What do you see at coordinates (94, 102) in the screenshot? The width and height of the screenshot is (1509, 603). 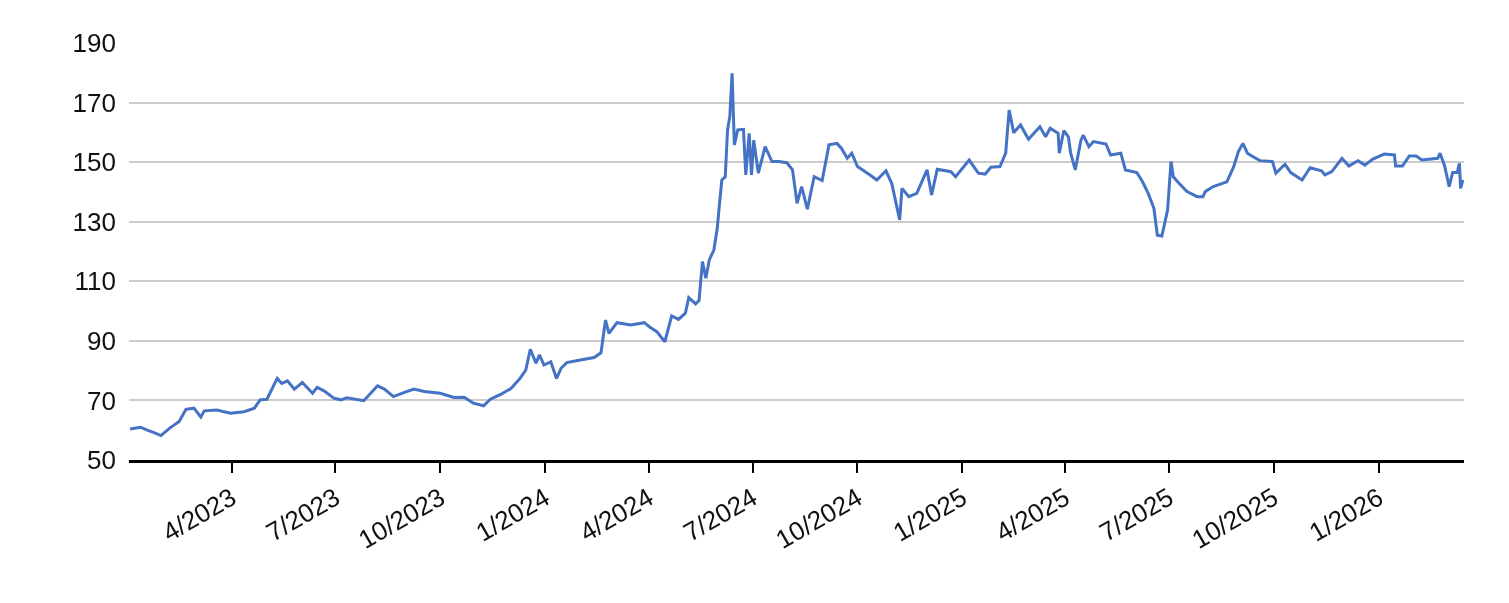 I see `y-tick-label: 170` at bounding box center [94, 102].